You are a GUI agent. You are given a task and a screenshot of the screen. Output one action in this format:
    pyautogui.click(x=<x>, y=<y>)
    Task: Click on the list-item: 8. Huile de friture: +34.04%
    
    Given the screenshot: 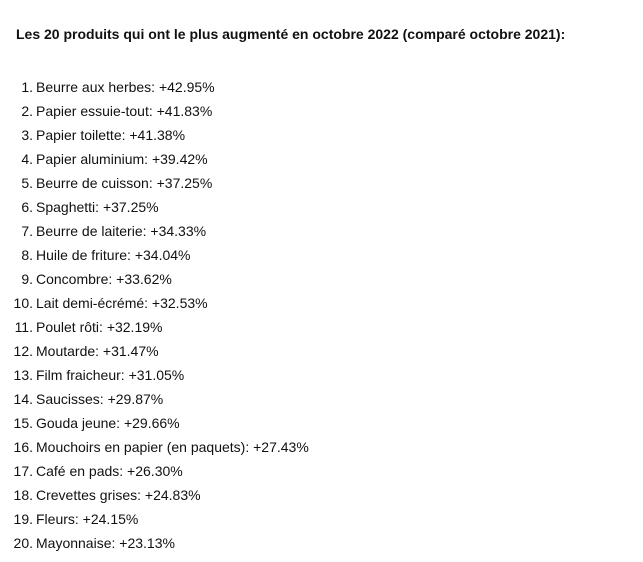 What is the action you would take?
    pyautogui.click(x=154, y=259)
    